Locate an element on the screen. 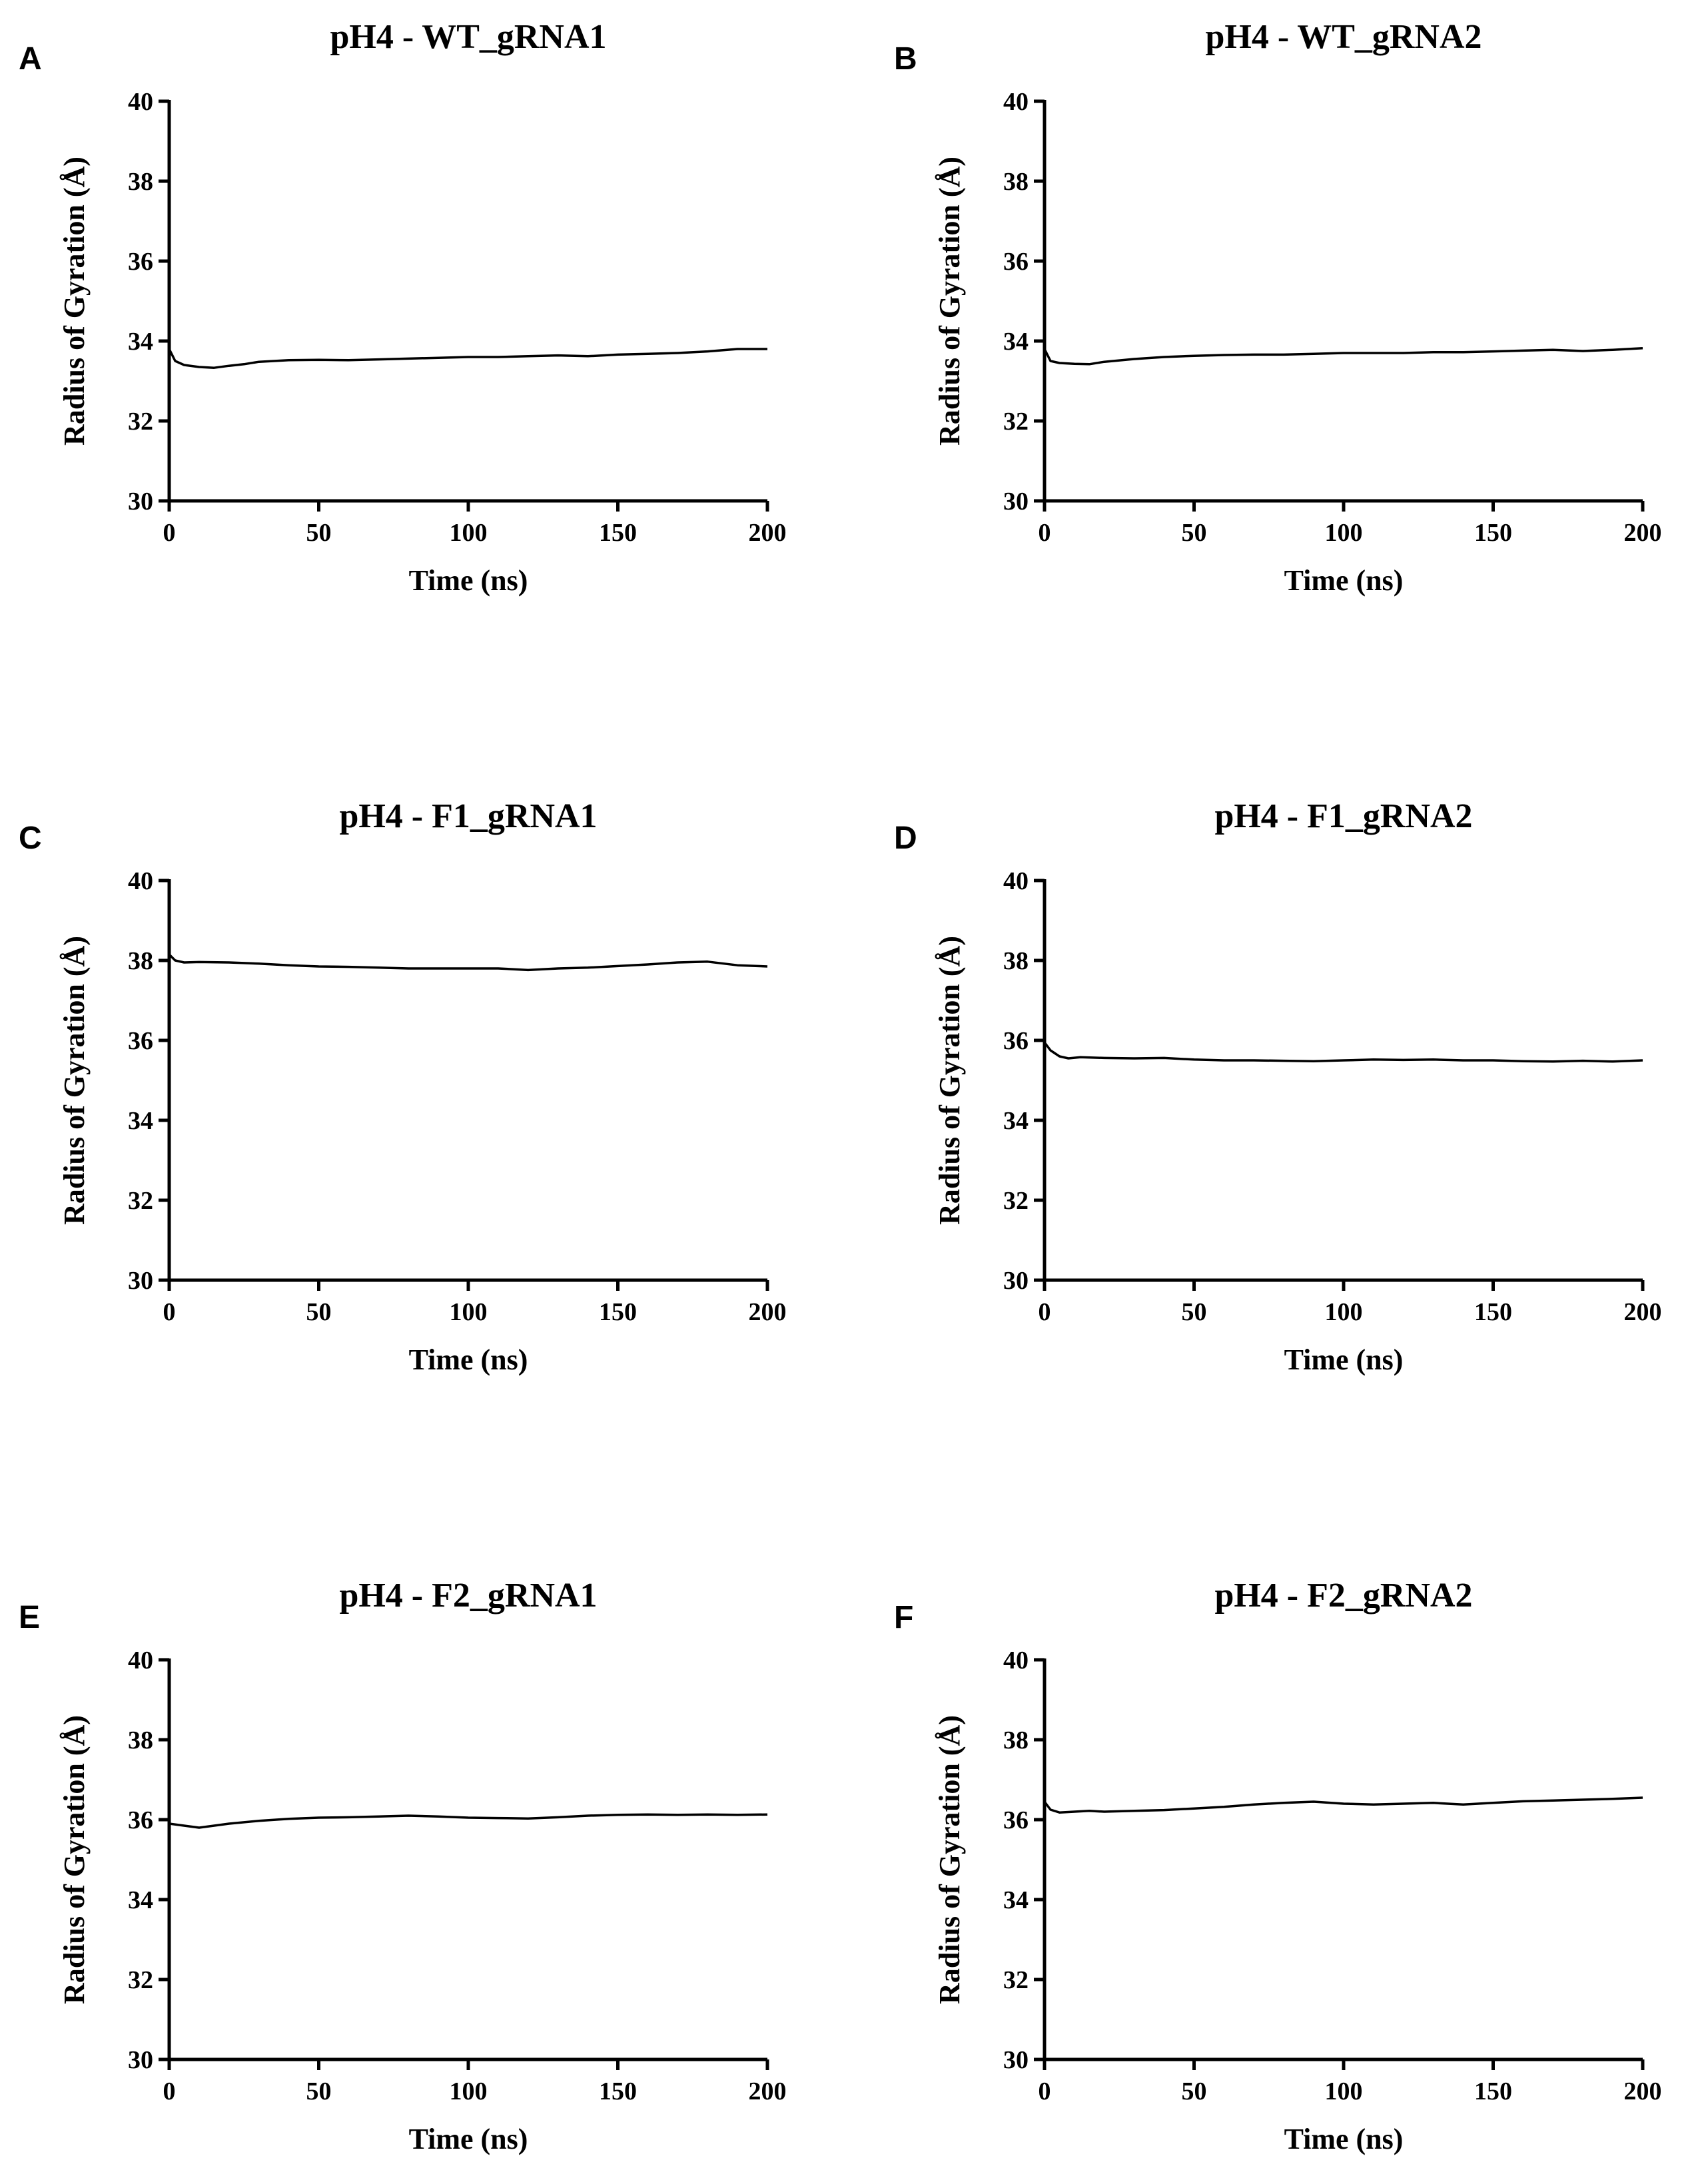 This screenshot has height=2184, width=1686. series-line-c is located at coordinates (468, 963).